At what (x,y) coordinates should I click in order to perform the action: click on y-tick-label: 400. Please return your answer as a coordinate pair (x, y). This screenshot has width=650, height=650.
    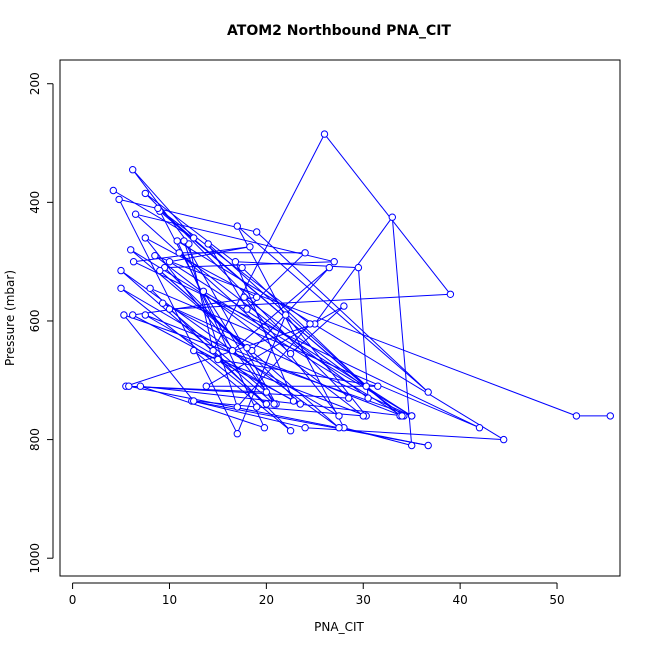
    Looking at the image, I should click on (35, 202).